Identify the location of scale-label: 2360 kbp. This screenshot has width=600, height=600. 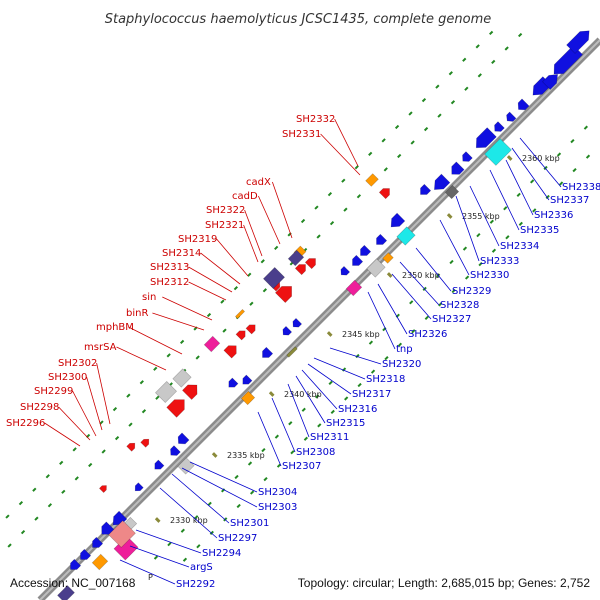
(541, 158).